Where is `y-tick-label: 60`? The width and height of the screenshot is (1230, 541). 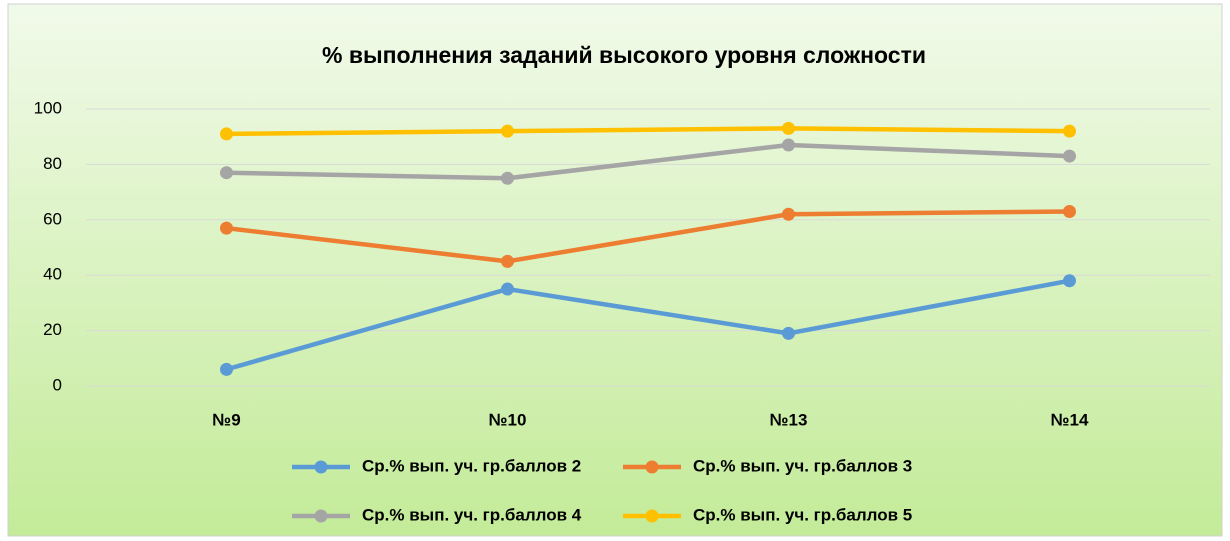
y-tick-label: 60 is located at coordinates (52, 218).